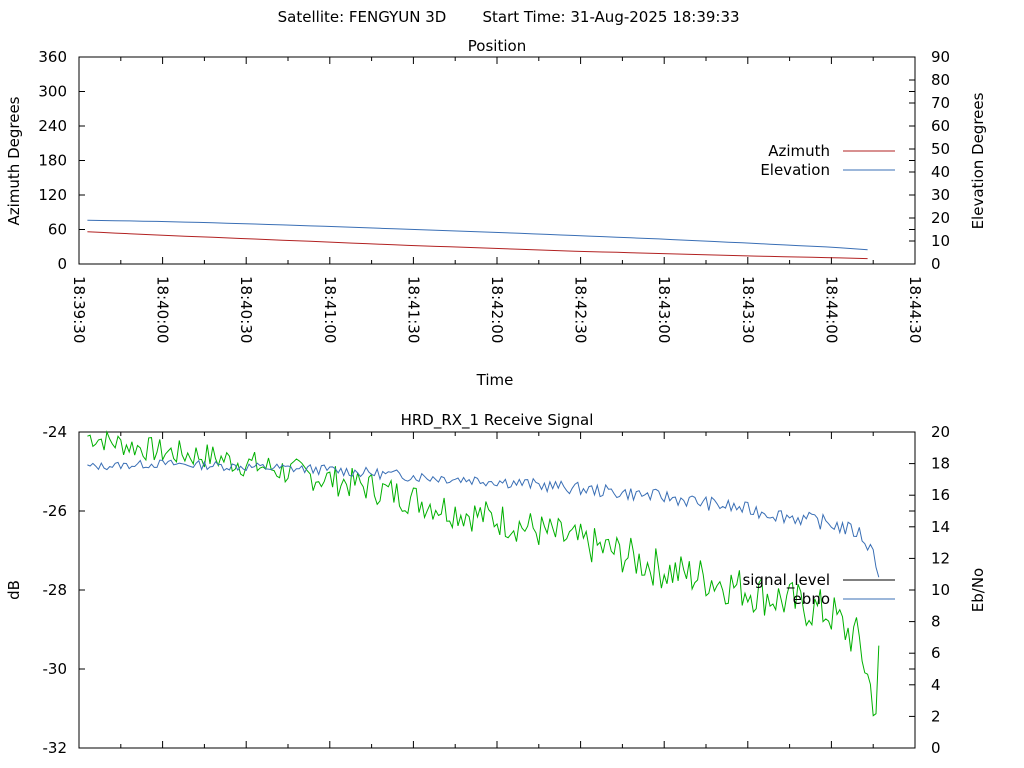  What do you see at coordinates (330, 309) in the screenshot?
I see `x-tick-label: 18:41:00` at bounding box center [330, 309].